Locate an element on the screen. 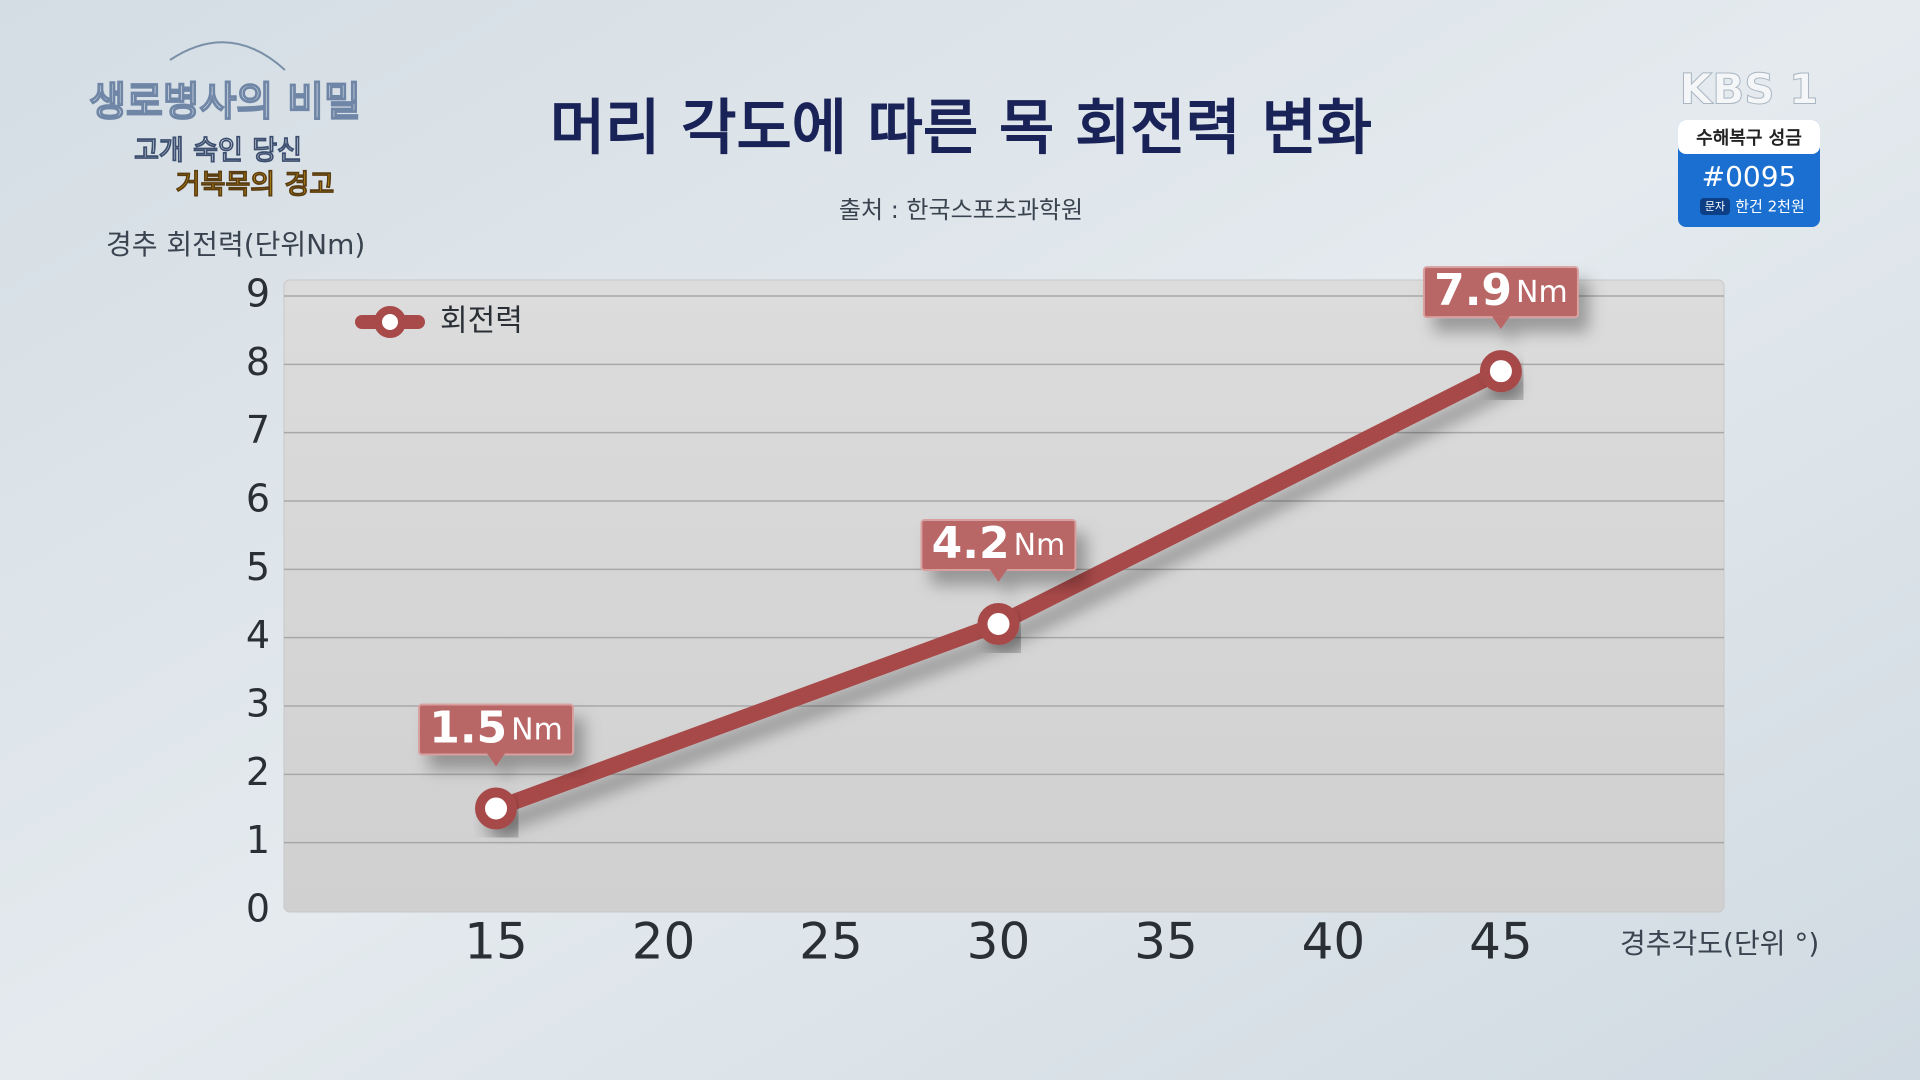 The width and height of the screenshot is (1920, 1080). data-label-text: 7.9 Nm is located at coordinates (1501, 290).